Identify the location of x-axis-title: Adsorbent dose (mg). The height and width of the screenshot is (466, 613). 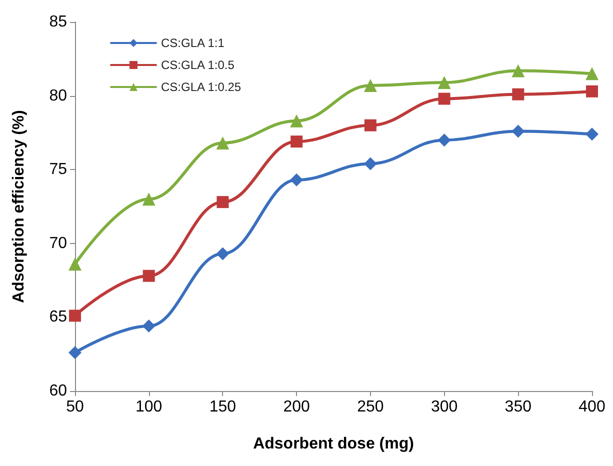
(333, 444).